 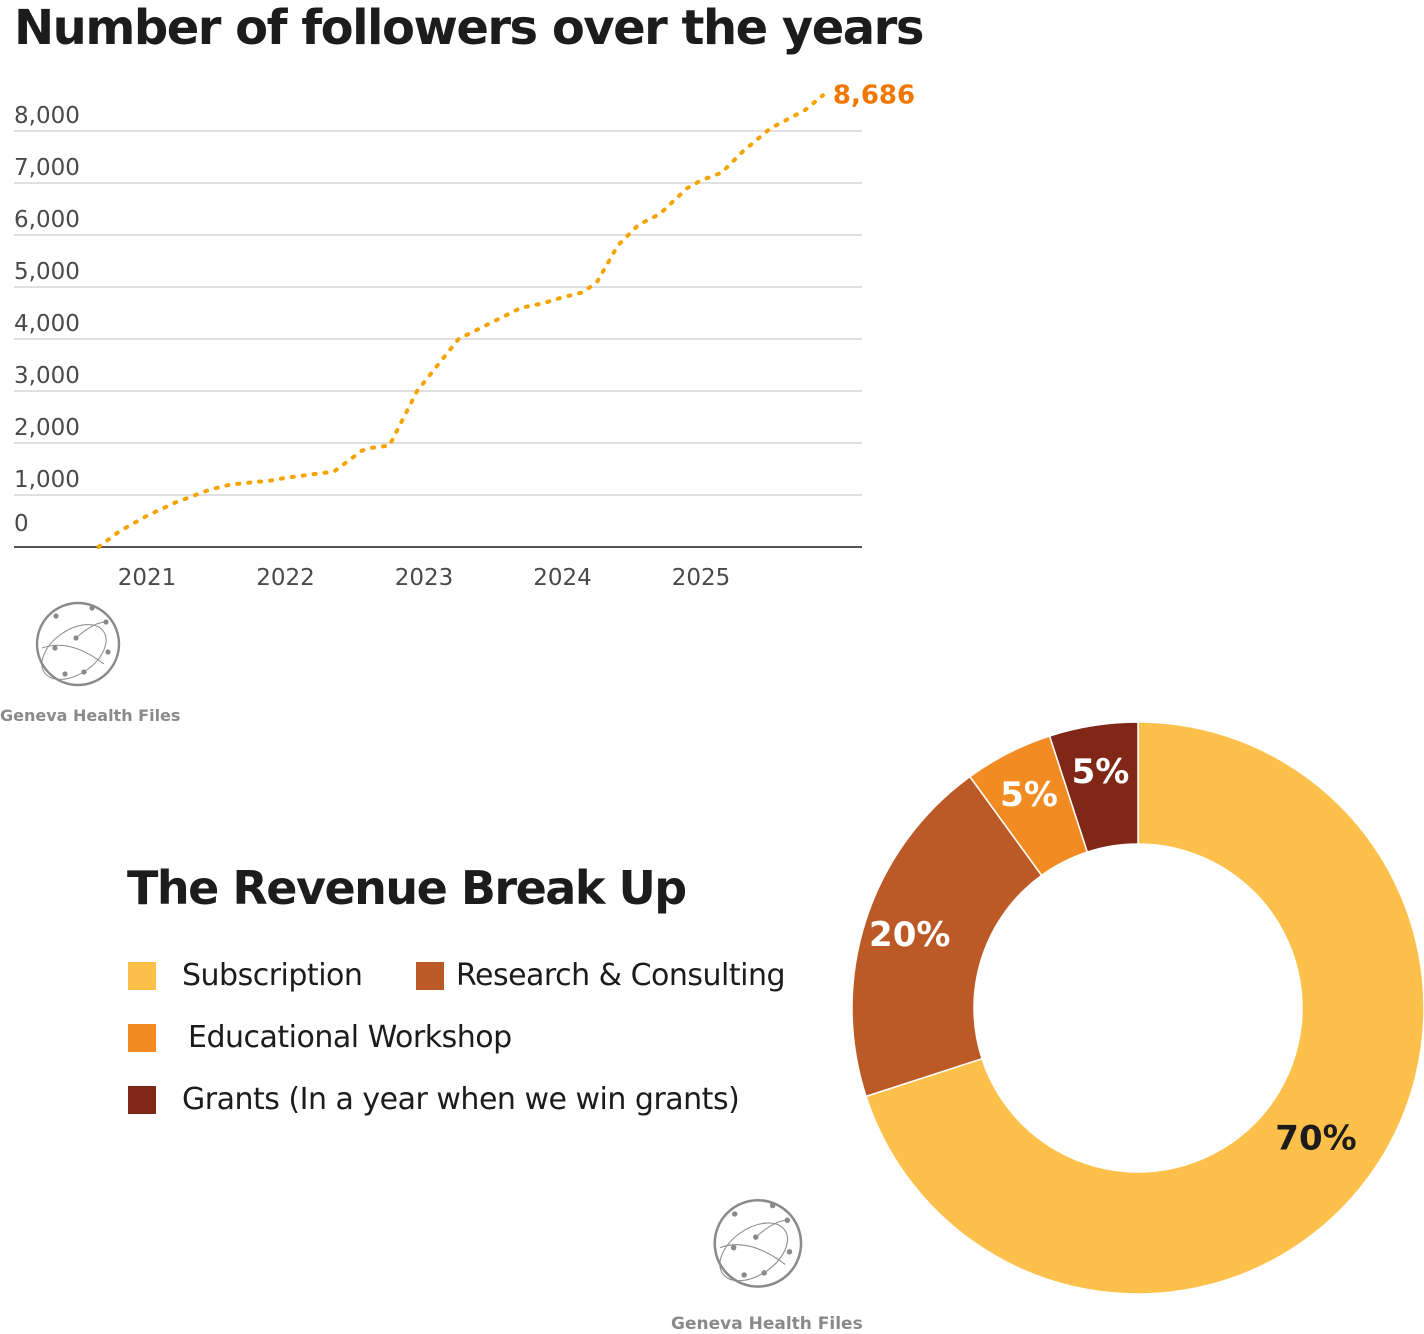 What do you see at coordinates (469, 28) in the screenshot?
I see `followers-chart-title: Number of followers over the years` at bounding box center [469, 28].